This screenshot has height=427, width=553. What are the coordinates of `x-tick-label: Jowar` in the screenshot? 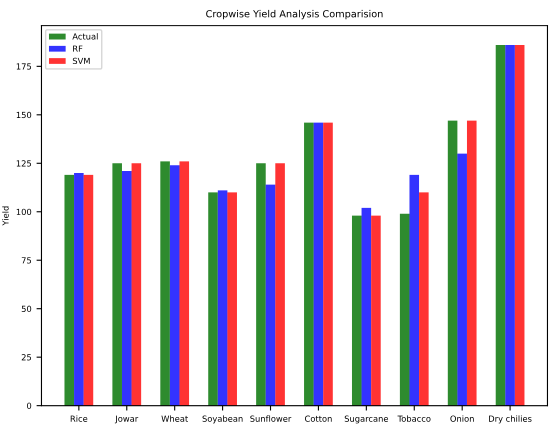 It's located at (126, 420).